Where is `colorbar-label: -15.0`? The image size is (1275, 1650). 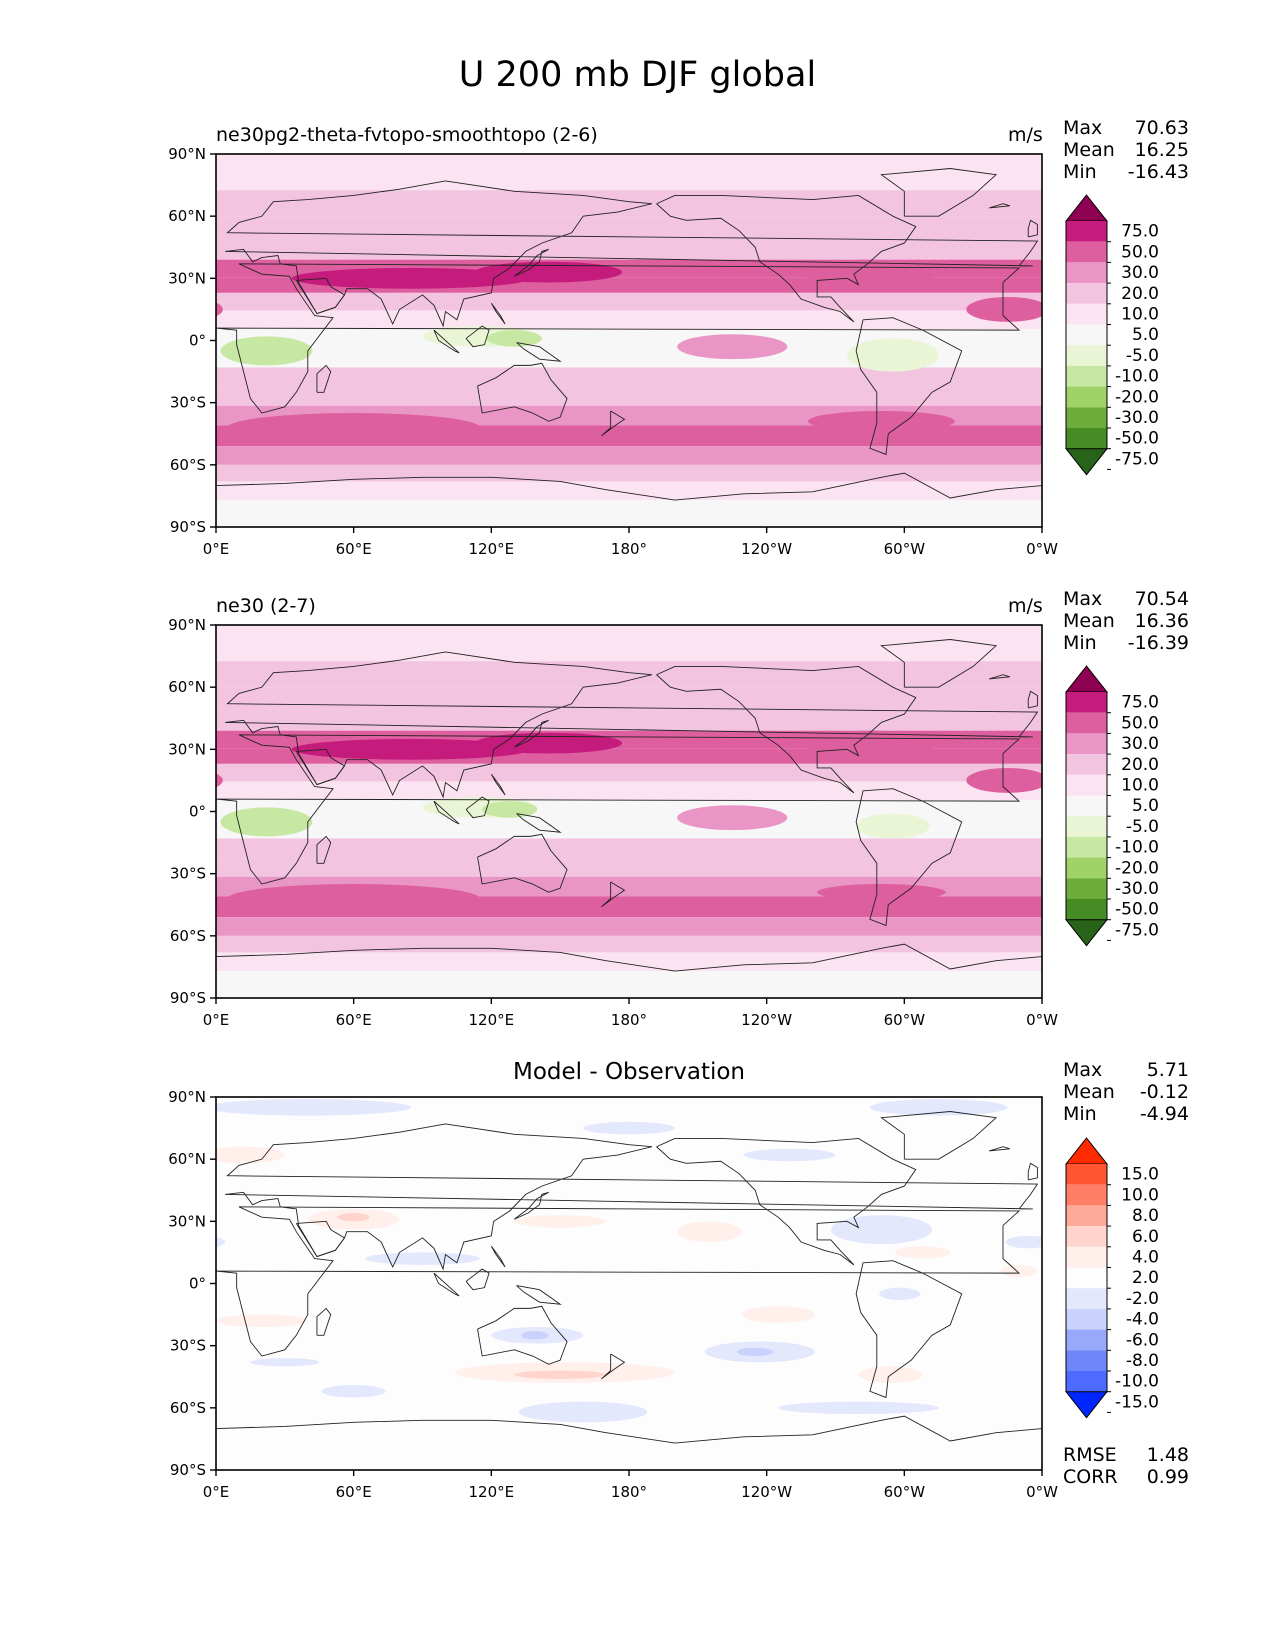
colorbar-label: -15.0 is located at coordinates (1137, 1402).